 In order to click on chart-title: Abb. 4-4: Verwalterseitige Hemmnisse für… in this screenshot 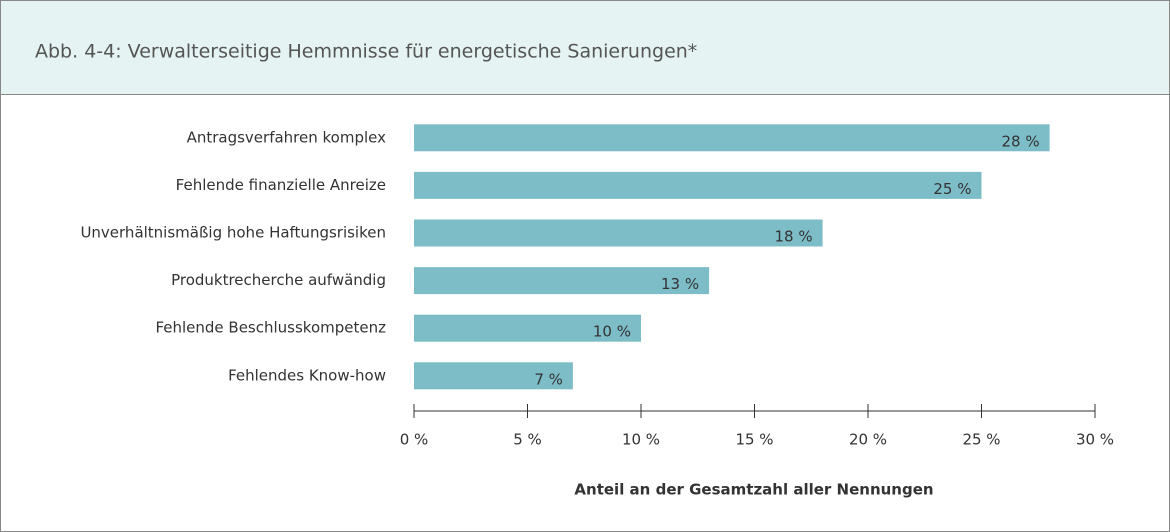, I will do `click(366, 52)`.